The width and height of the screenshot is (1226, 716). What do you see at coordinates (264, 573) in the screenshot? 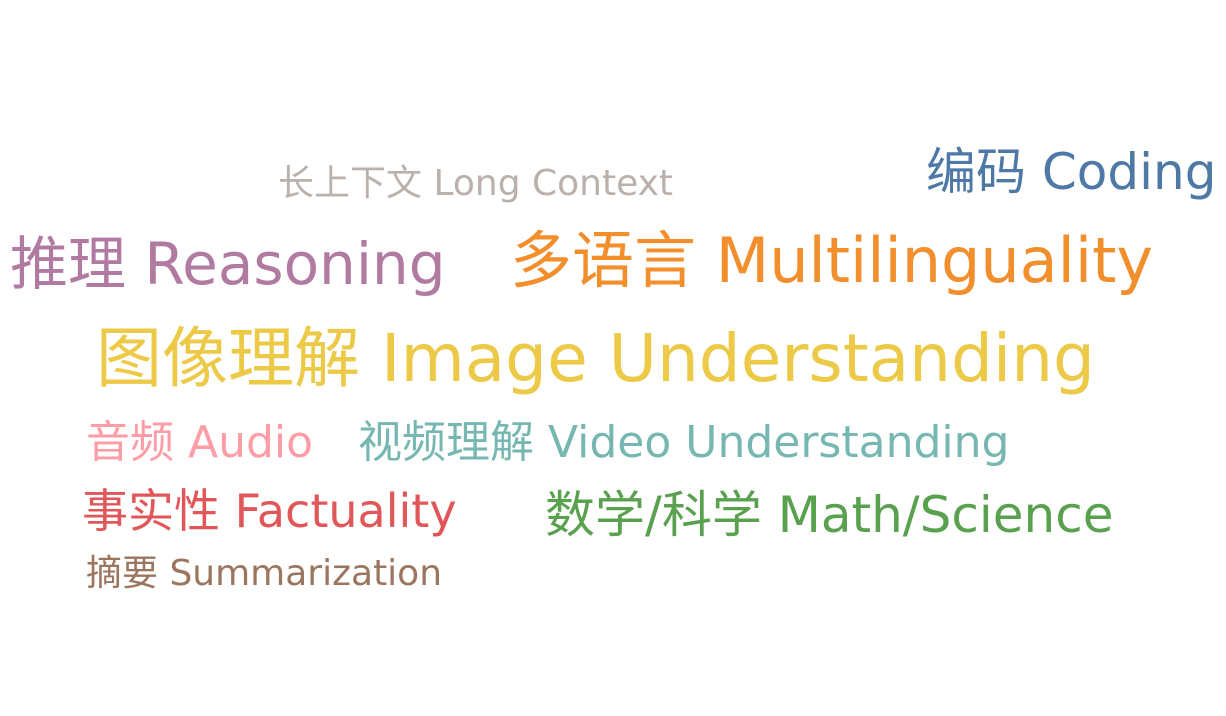
I see `word-summarization: 摘要 Summarization` at bounding box center [264, 573].